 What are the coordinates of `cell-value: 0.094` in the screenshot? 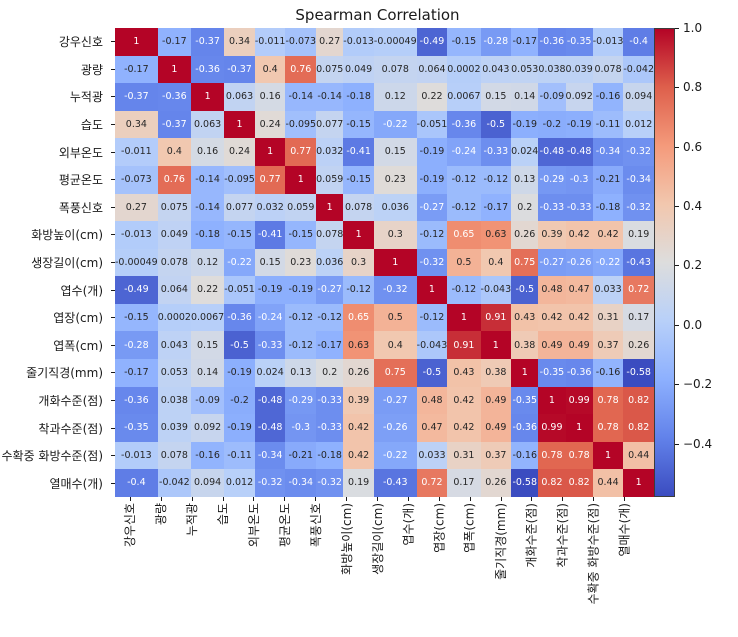 It's located at (207, 483).